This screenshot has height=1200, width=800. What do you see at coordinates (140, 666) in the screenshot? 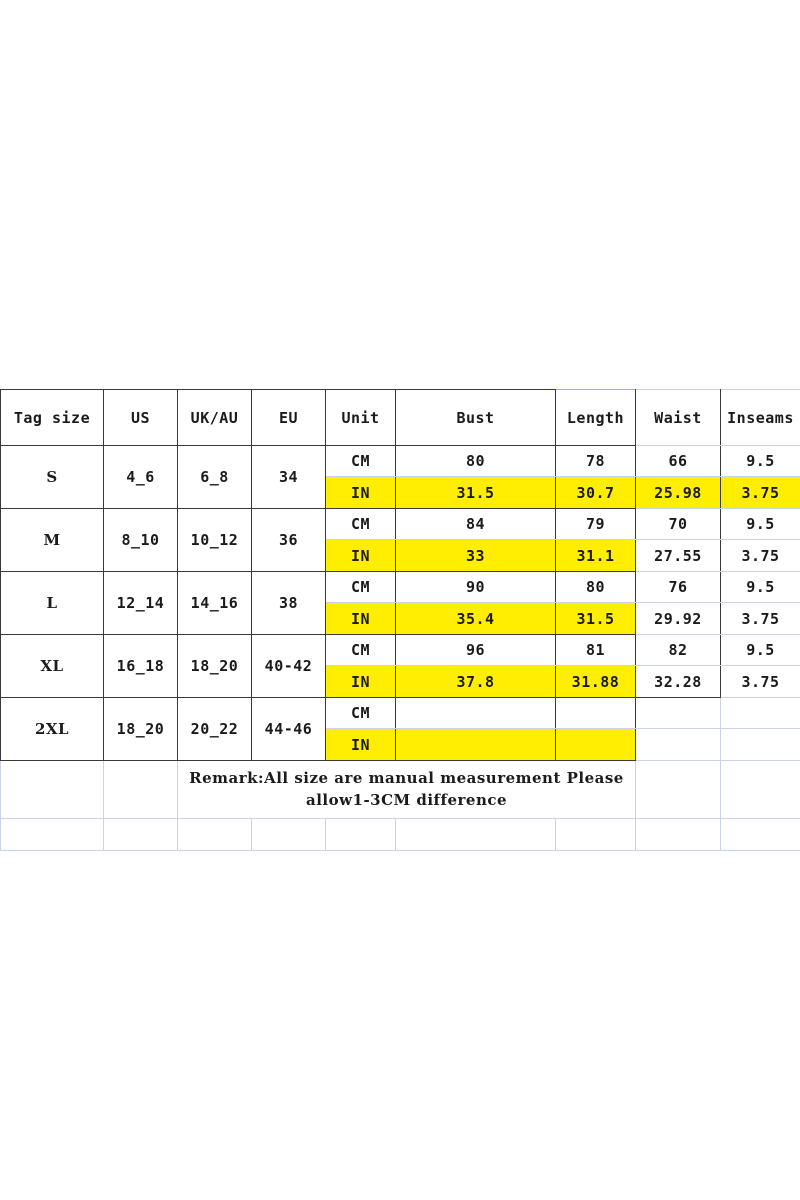
I see `us-size-xl: 16_18` at bounding box center [140, 666].